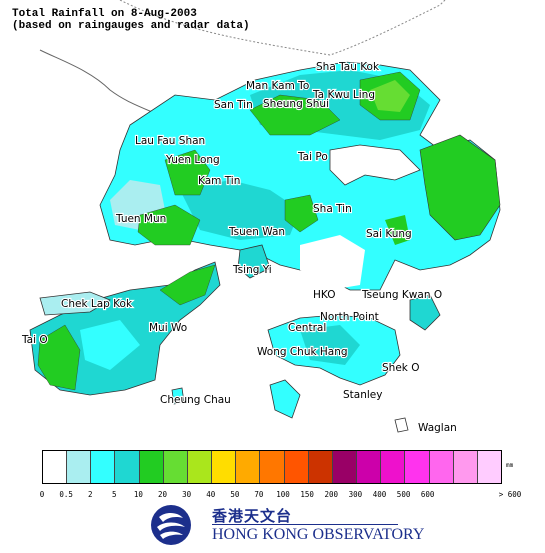  I want to click on logo-english-name: HONG KONG OBSERVATORY, so click(318, 534).